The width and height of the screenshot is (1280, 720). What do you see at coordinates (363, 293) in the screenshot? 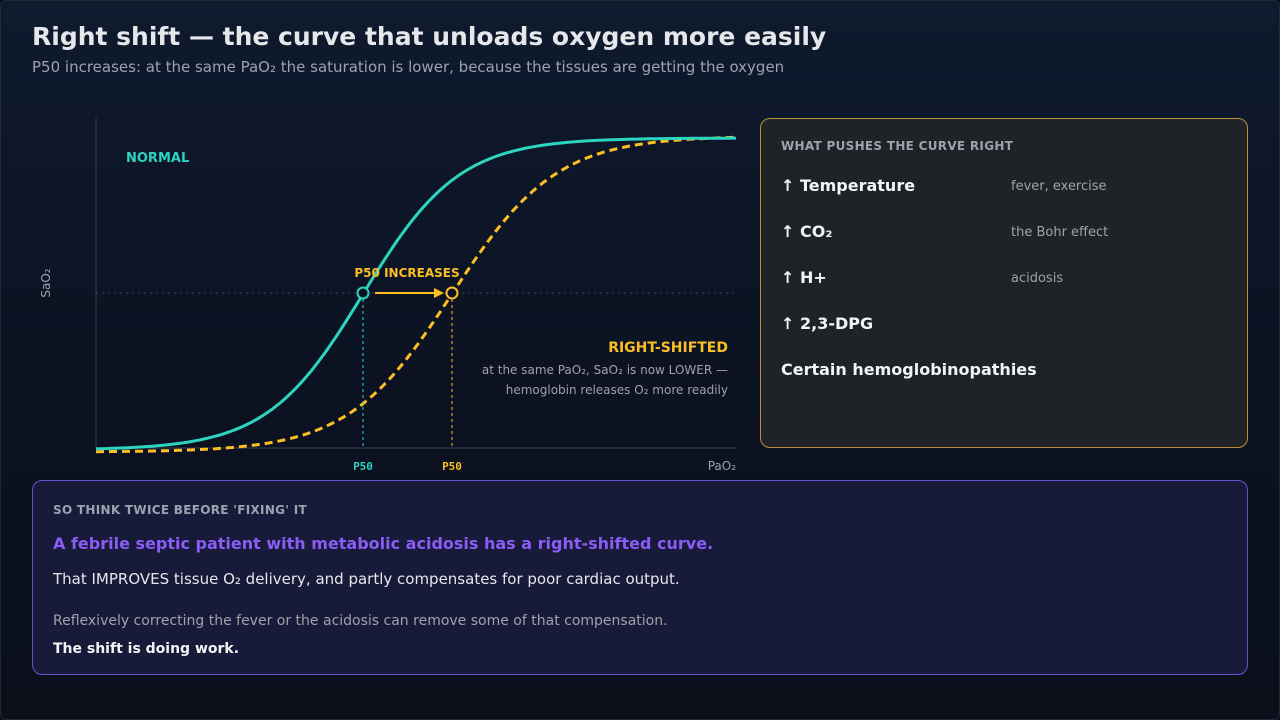
I see `p50-normal-point` at bounding box center [363, 293].